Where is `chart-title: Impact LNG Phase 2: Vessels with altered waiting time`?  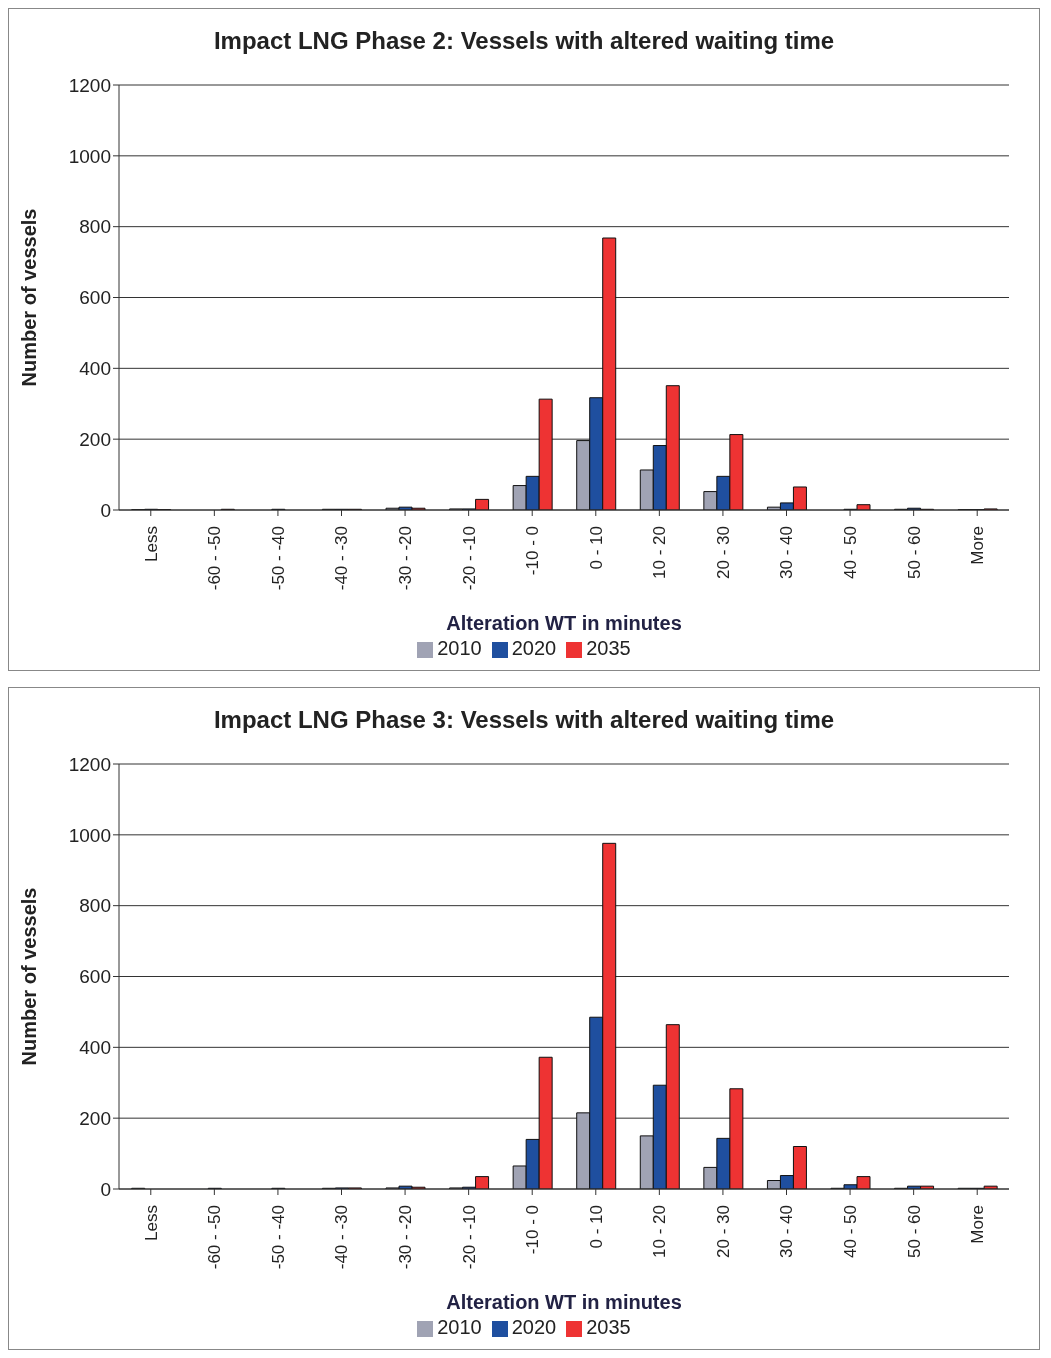 chart-title: Impact LNG Phase 2: Vessels with altered waiting time is located at coordinates (524, 40).